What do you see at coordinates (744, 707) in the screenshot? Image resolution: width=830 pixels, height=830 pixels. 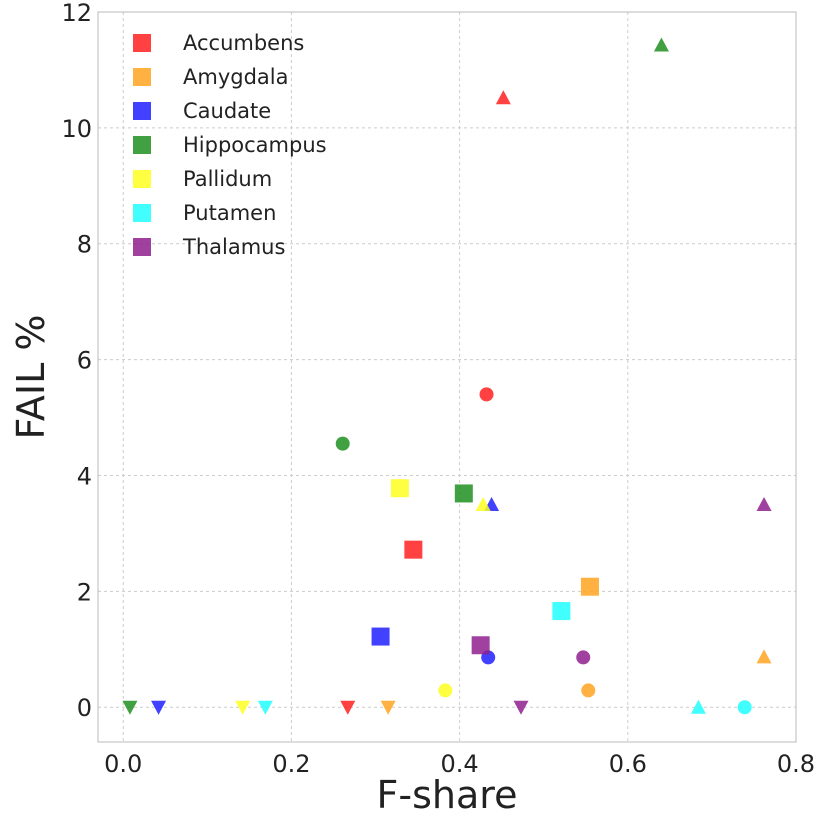 I see `putamen-circle-point` at bounding box center [744, 707].